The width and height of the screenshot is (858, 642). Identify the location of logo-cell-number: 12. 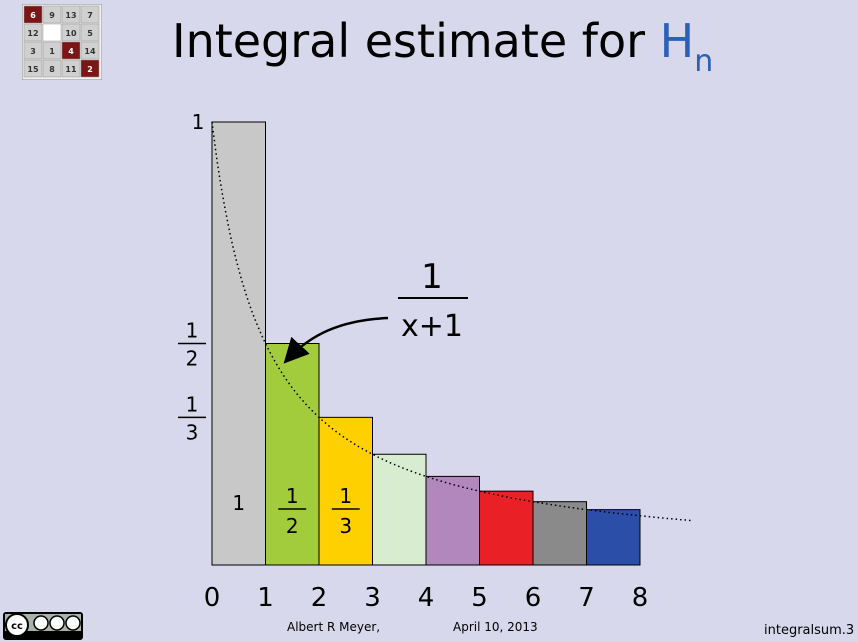
(32, 33).